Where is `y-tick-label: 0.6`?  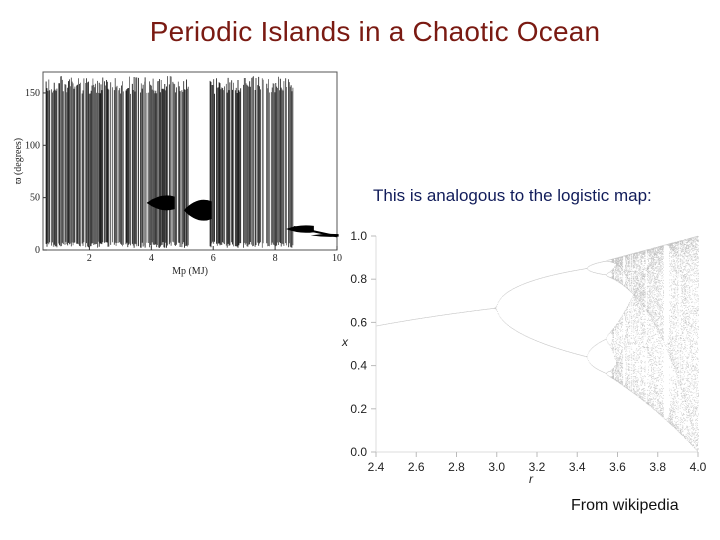 y-tick-label: 0.6 is located at coordinates (358, 322).